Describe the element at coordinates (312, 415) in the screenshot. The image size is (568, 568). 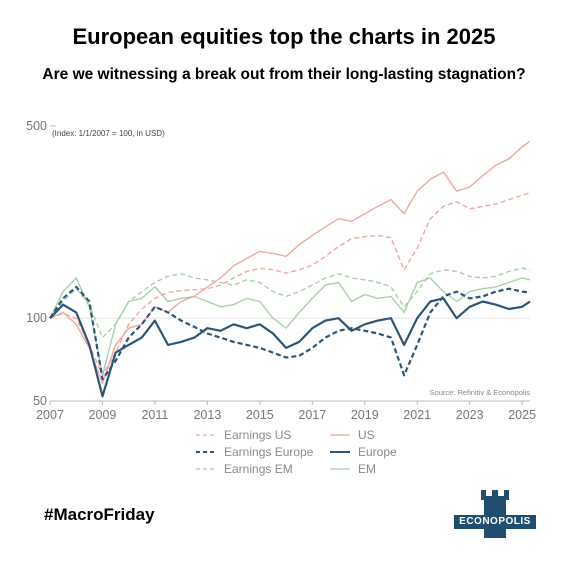
I see `x-tick-label: 2017` at that location.